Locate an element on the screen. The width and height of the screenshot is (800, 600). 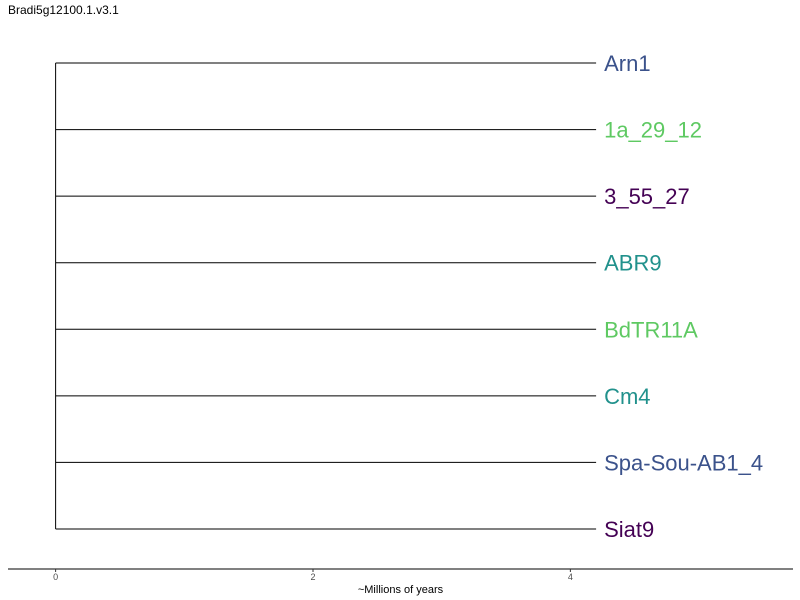
tip-label: BdTR11A is located at coordinates (651, 329).